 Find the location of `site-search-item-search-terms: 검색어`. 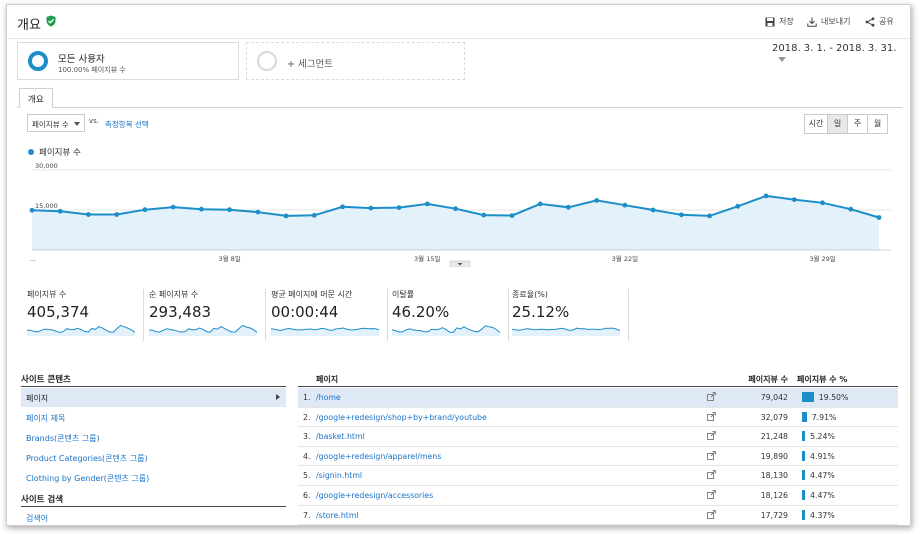

site-search-item-search-terms: 검색어 is located at coordinates (37, 518).